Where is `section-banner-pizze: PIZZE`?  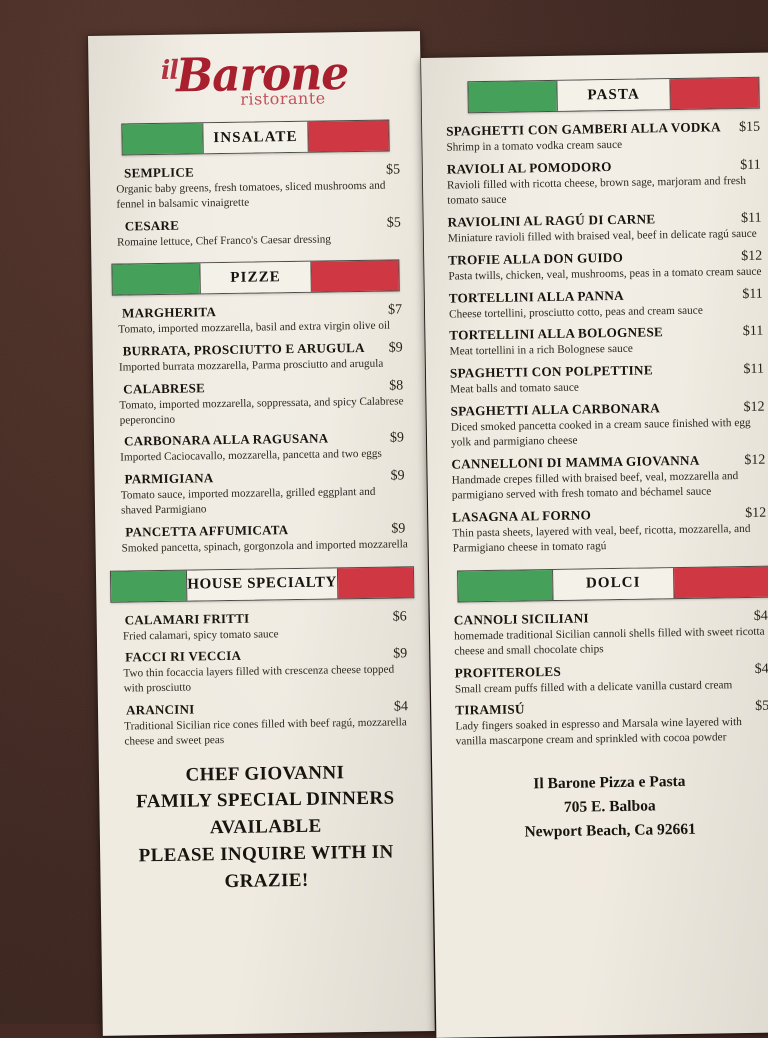 section-banner-pizze: PIZZE is located at coordinates (255, 278).